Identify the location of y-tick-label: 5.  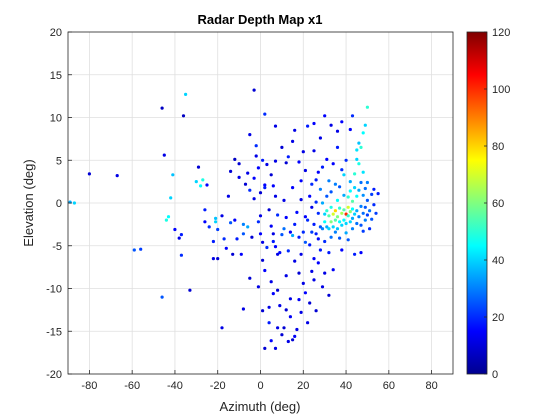
(59, 161).